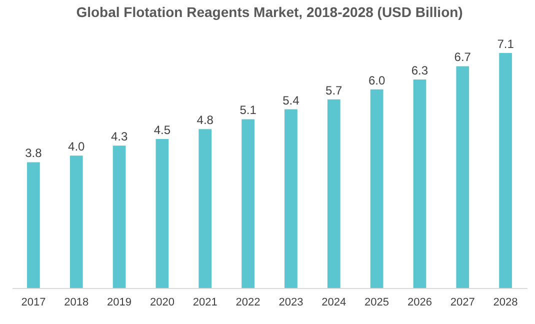  Describe the element at coordinates (419, 70) in the screenshot. I see `data-label: 6.3` at that location.